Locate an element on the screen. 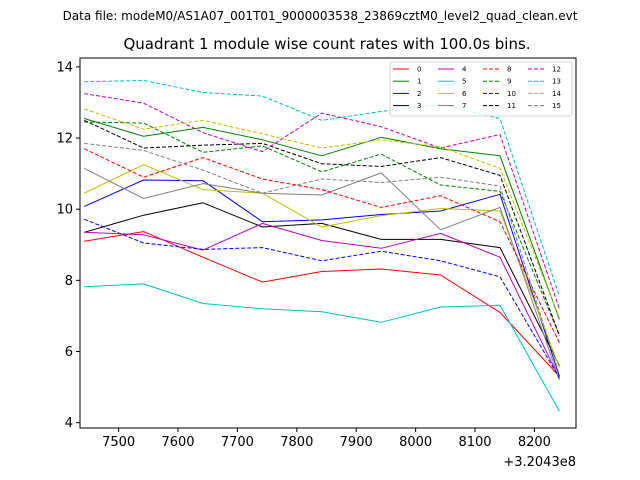  x-tick-label: 8200 is located at coordinates (534, 442).